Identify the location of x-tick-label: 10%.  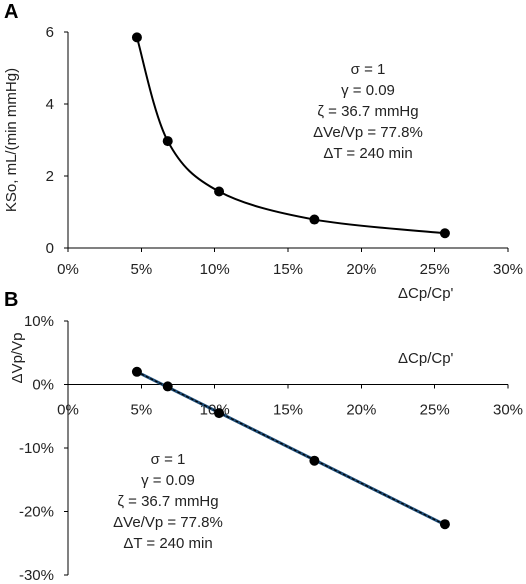
(215, 269).